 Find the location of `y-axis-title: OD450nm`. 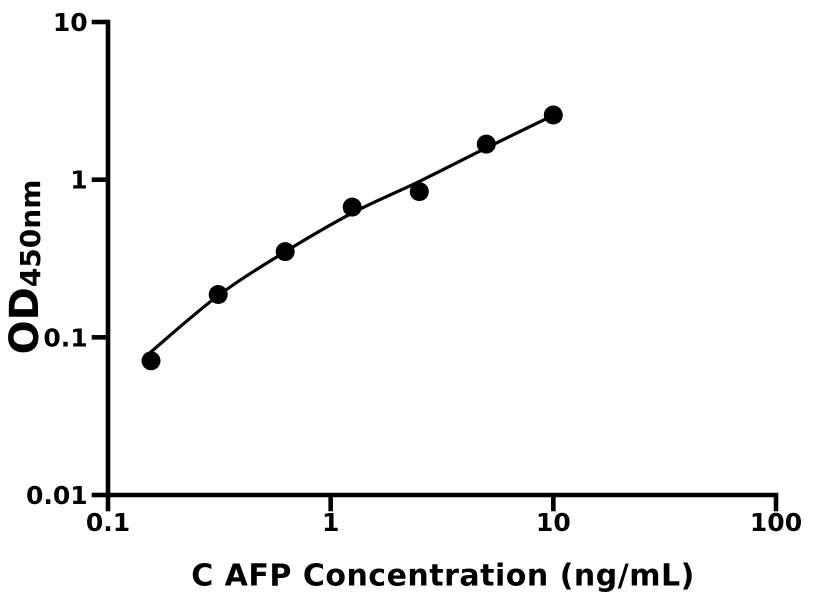

y-axis-title: OD450nm is located at coordinates (25, 267).